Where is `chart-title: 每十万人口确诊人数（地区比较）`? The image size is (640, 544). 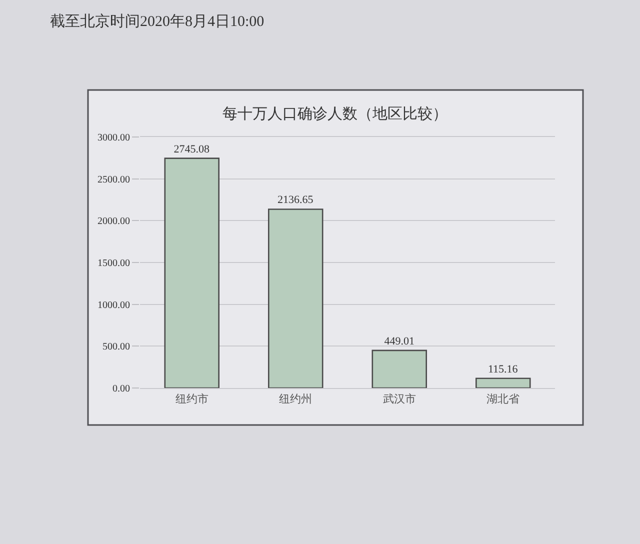
chart-title: 每十万人口确诊人数（地区比较） is located at coordinates (335, 113).